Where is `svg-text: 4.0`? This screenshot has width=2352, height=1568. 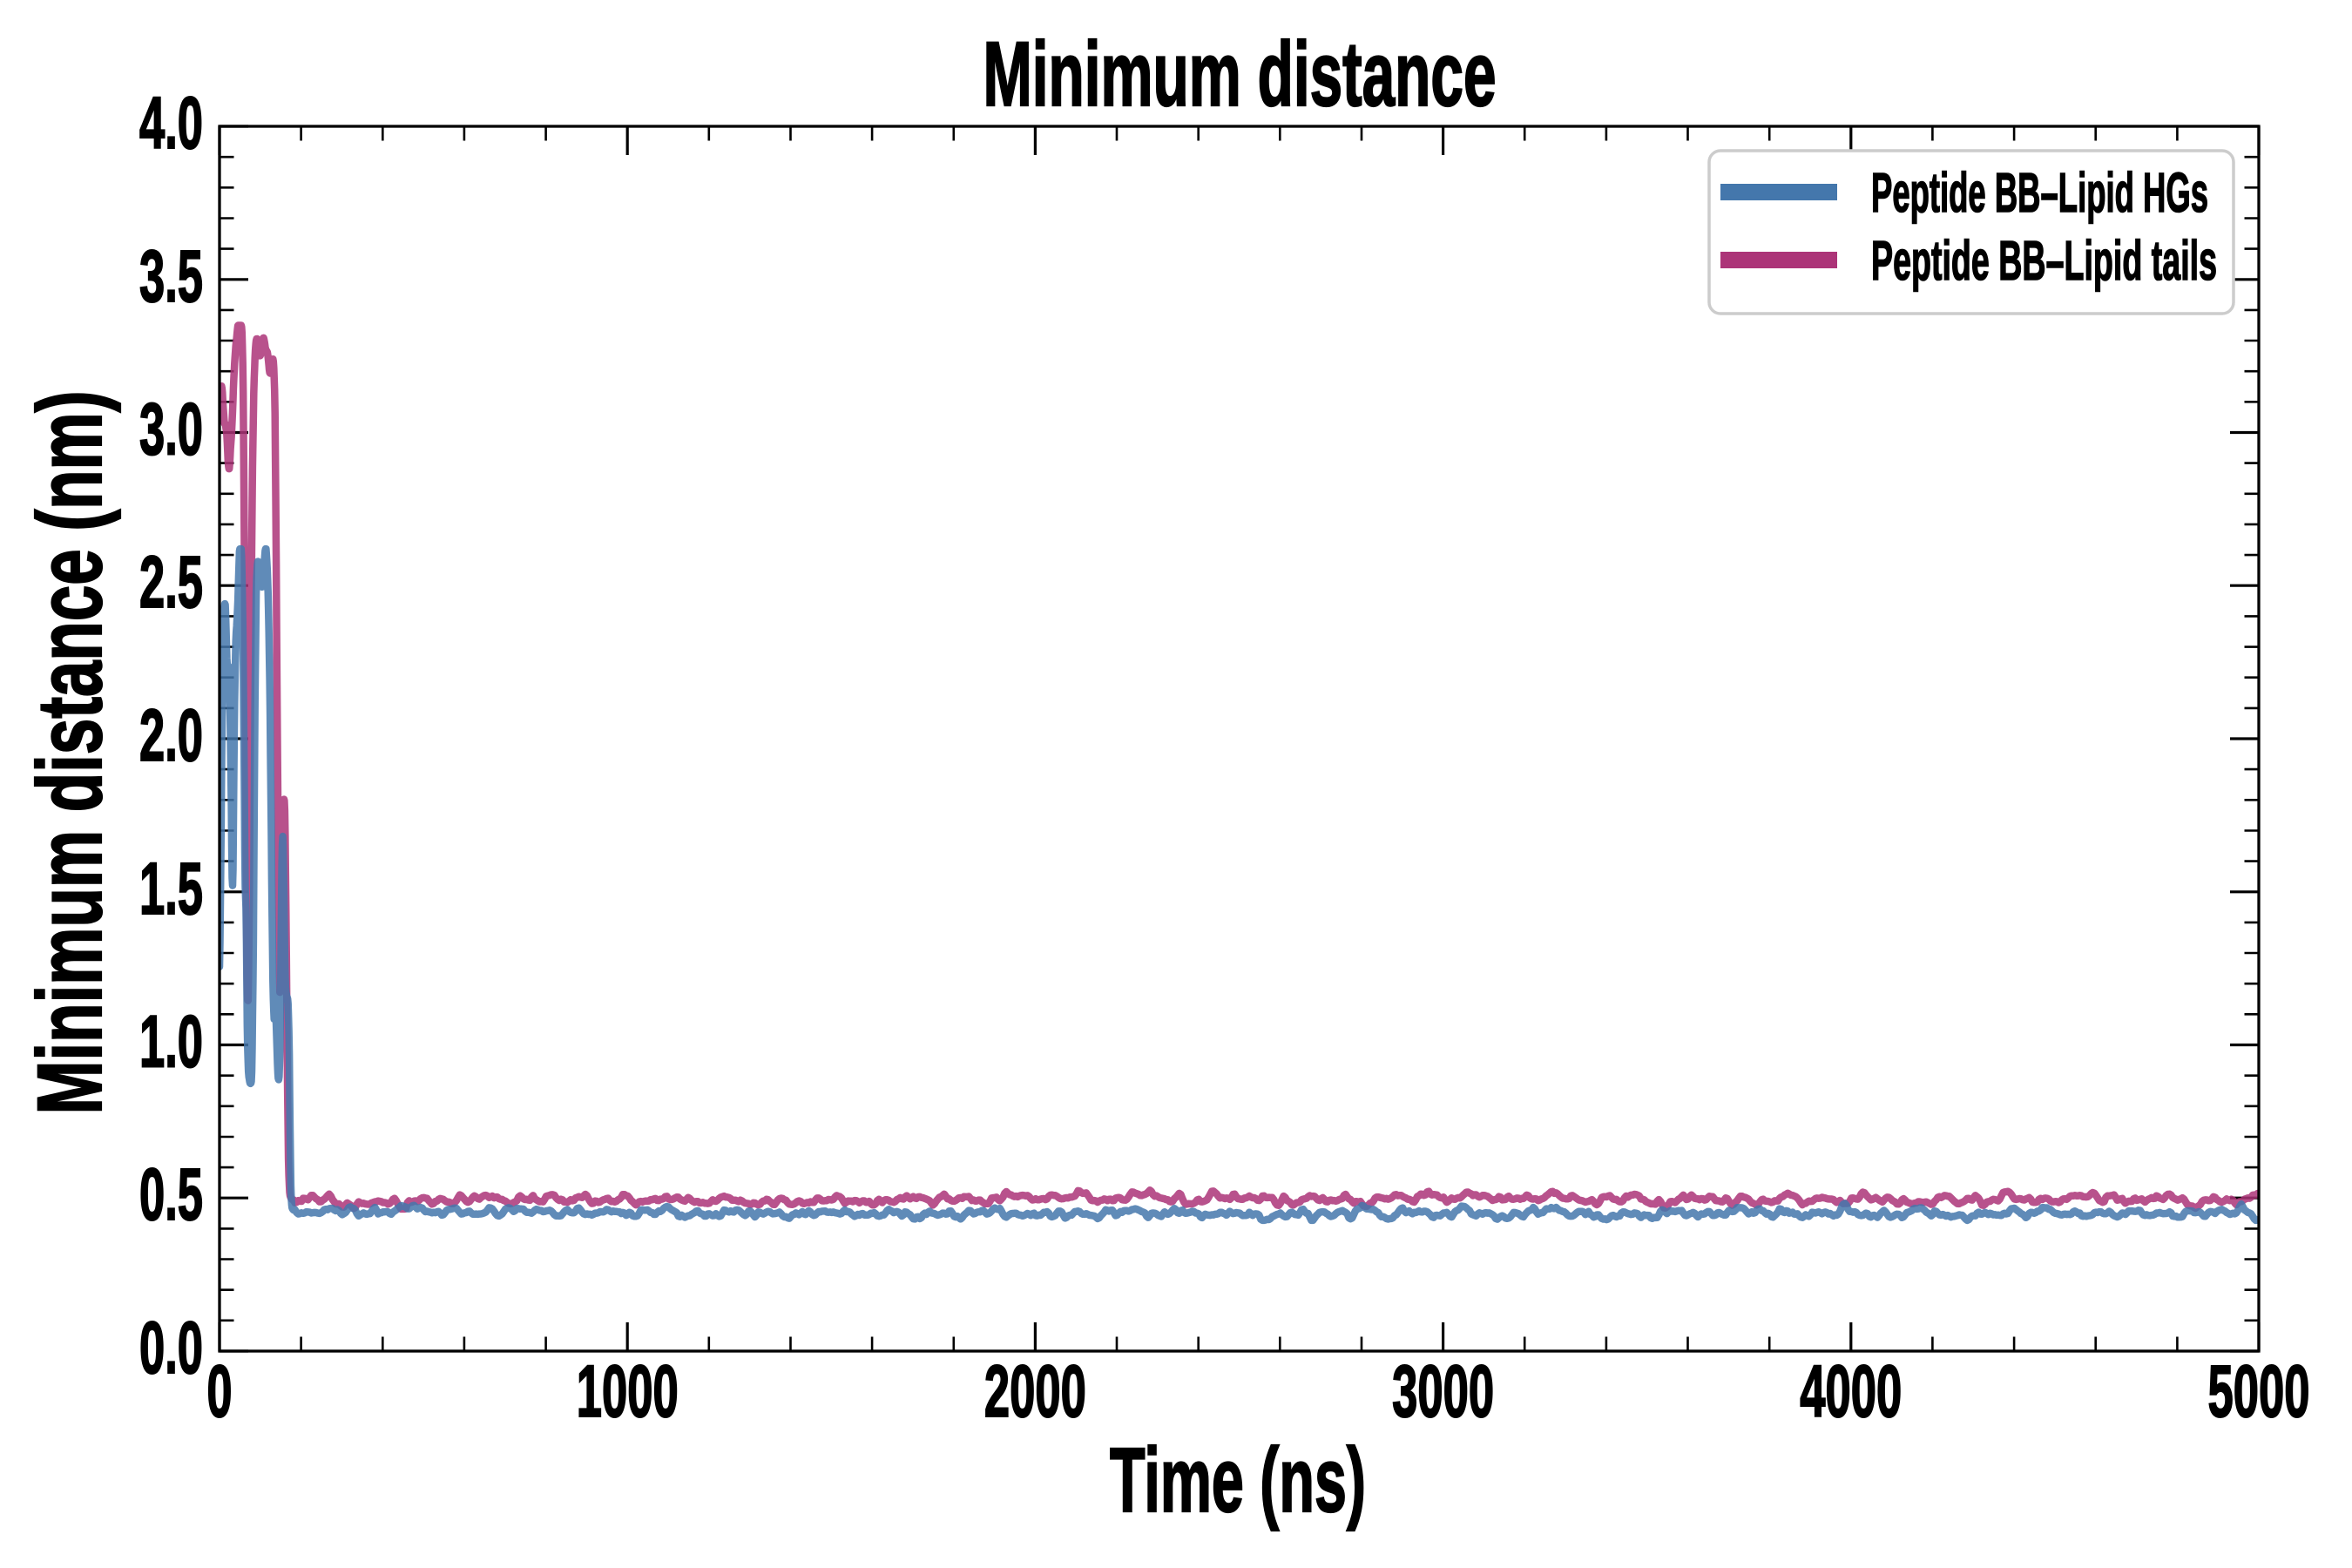 svg-text: 4.0 is located at coordinates (171, 123).